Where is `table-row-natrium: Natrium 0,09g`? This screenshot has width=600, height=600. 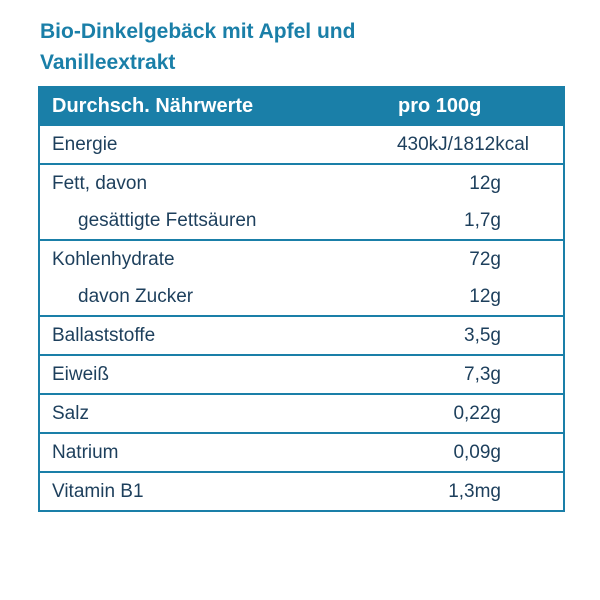
table-row-natrium: Natrium 0,09g is located at coordinates (301, 452).